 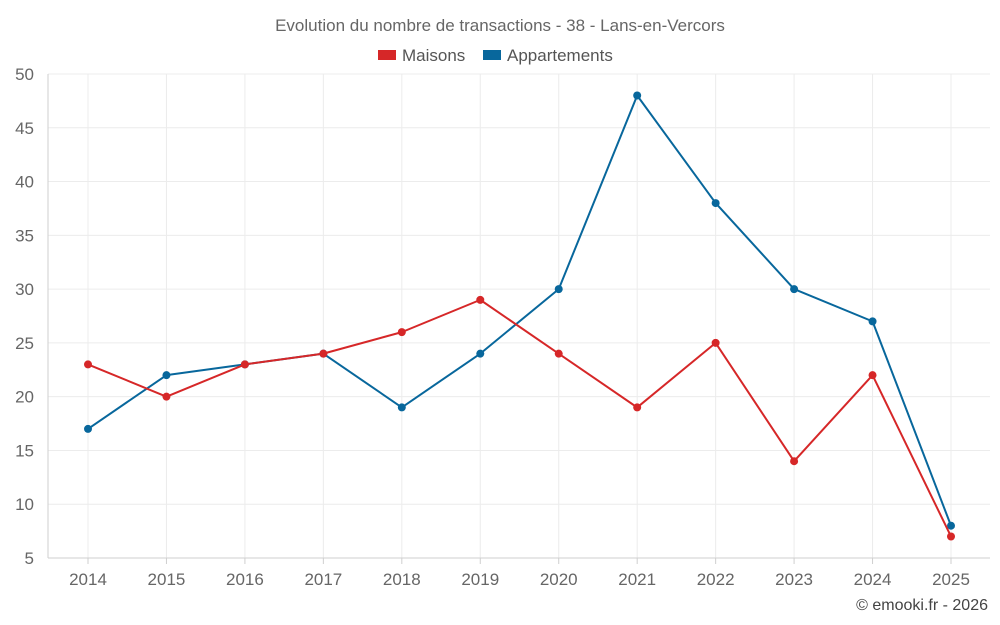 What do you see at coordinates (637, 579) in the screenshot?
I see `x-tick-label: 2021` at bounding box center [637, 579].